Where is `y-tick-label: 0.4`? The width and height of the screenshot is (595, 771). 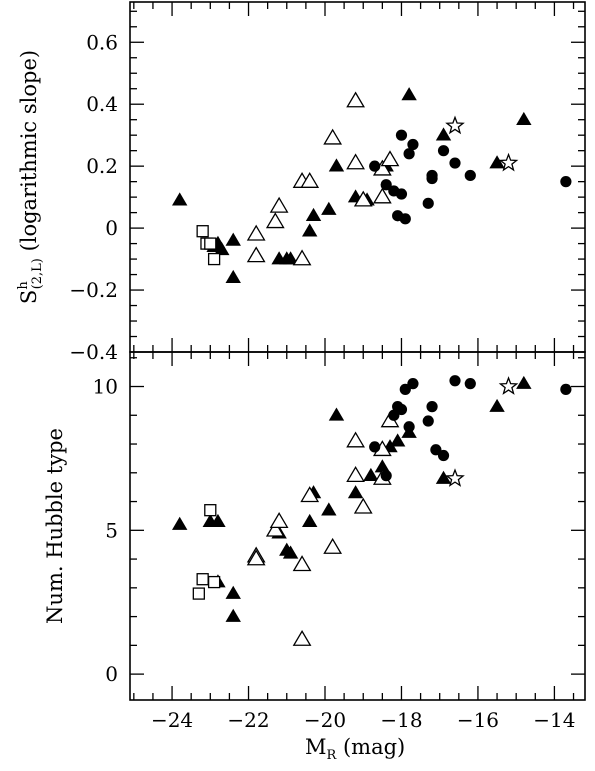
y-tick-label: 0.4 is located at coordinates (102, 104).